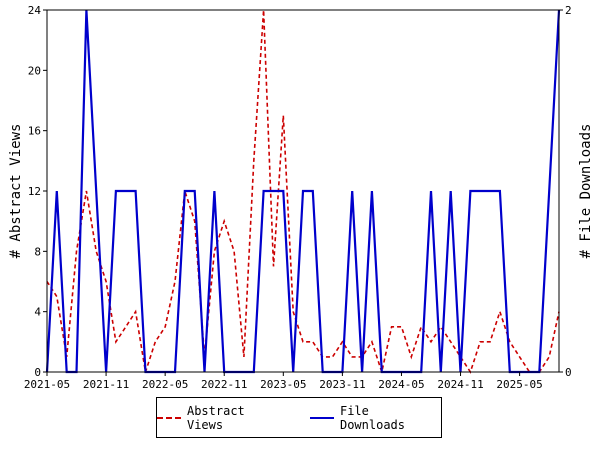 The height and width of the screenshot is (450, 600). I want to click on left-y-axis: 0 4 8 12 16 20 24, so click(37, 191).